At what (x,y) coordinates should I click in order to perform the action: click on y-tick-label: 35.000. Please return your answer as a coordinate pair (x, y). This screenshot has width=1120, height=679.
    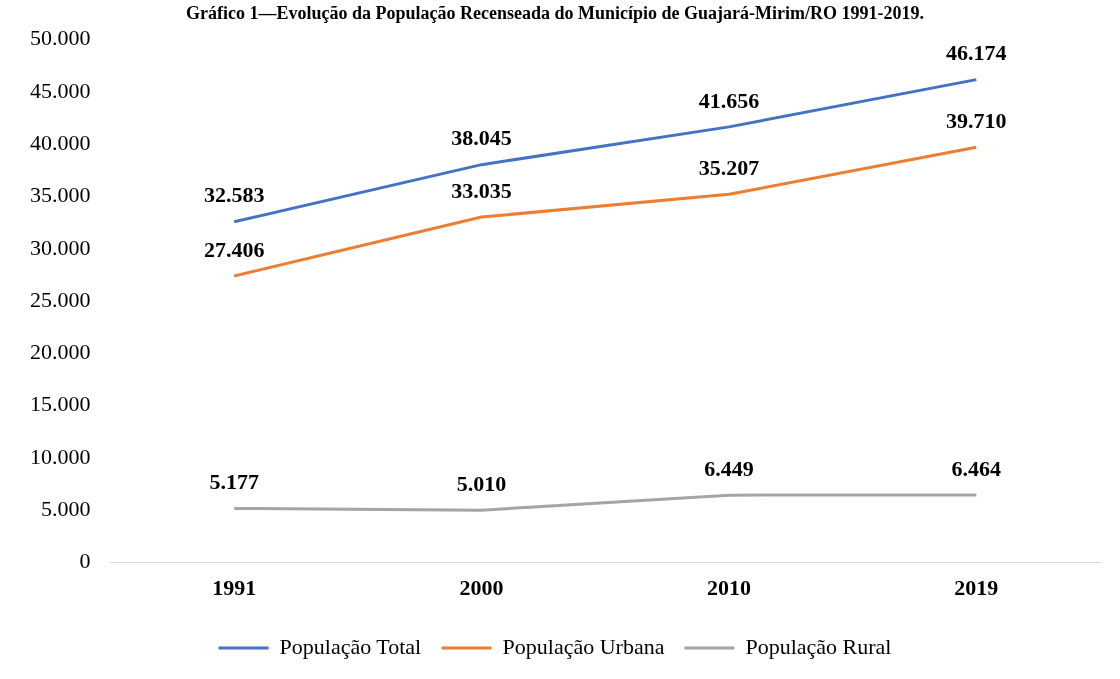
    Looking at the image, I should click on (60, 195).